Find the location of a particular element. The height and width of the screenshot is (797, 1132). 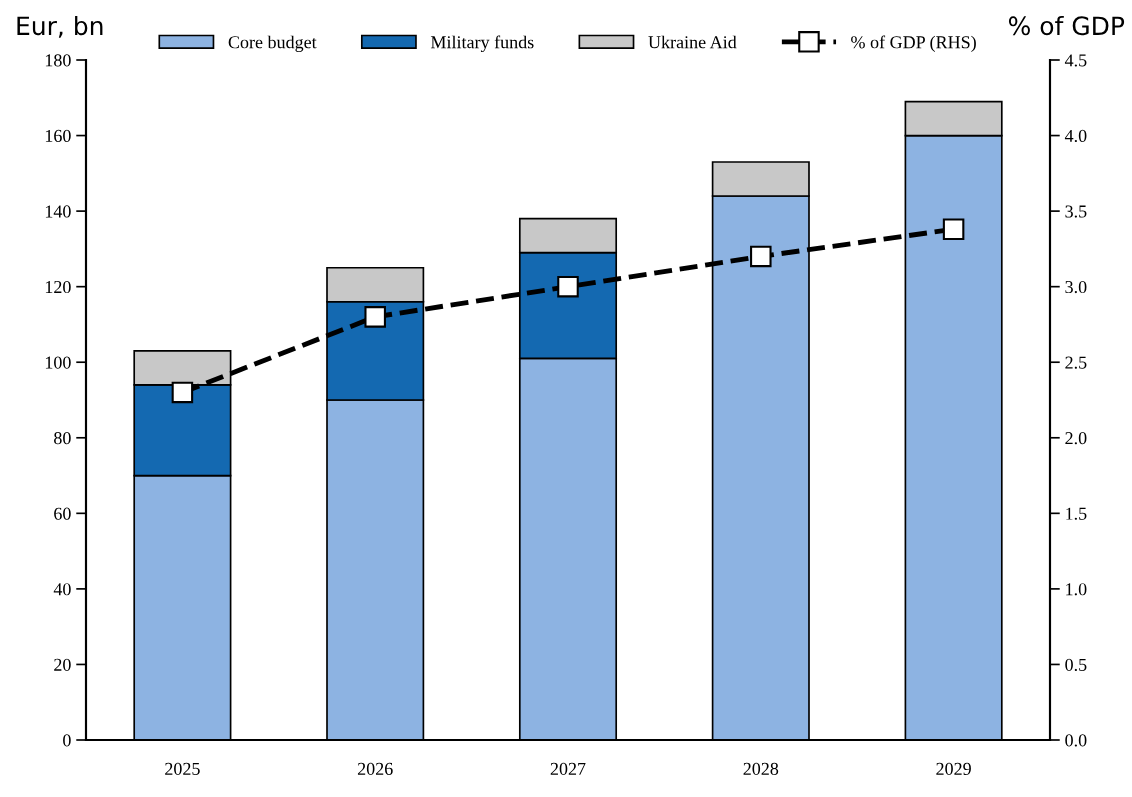

legend-label: % of GDP (RHS) is located at coordinates (913, 44).